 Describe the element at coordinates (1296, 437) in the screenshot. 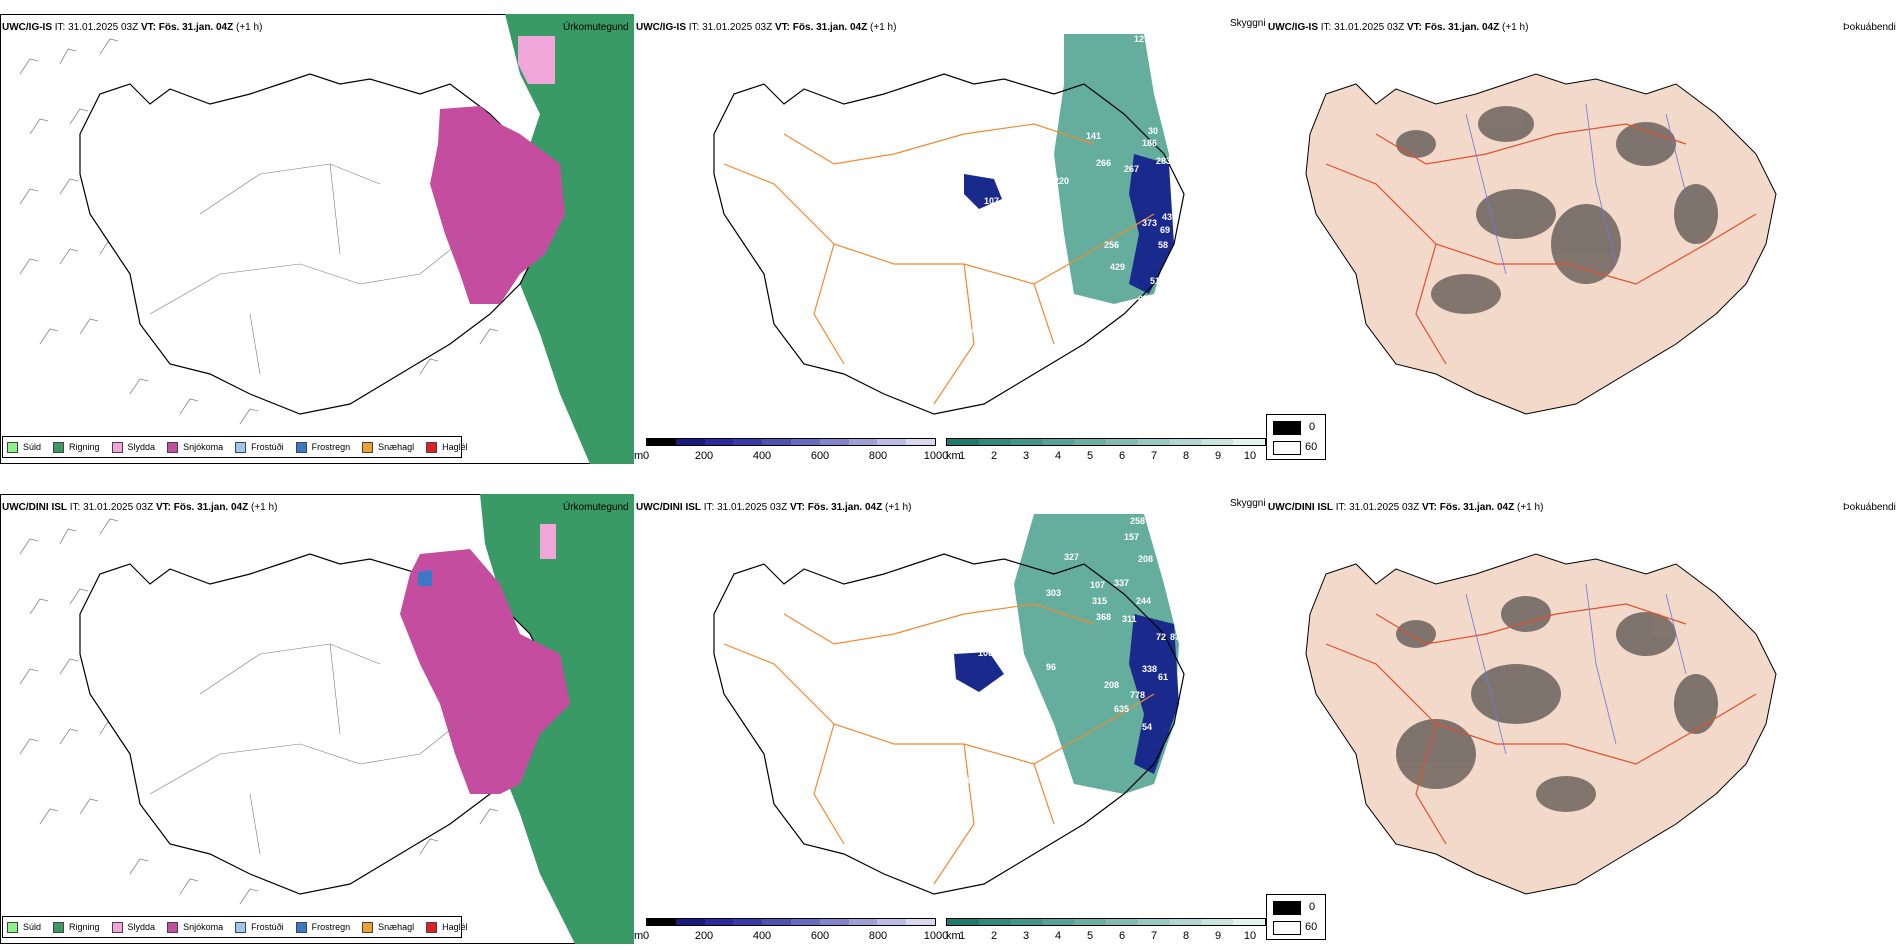

I see `fog-key-row1: 0 60` at that location.